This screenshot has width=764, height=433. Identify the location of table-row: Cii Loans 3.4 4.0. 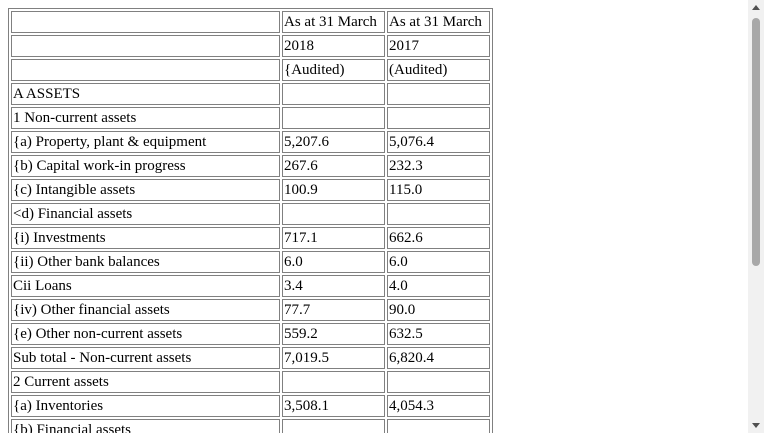
(250, 286).